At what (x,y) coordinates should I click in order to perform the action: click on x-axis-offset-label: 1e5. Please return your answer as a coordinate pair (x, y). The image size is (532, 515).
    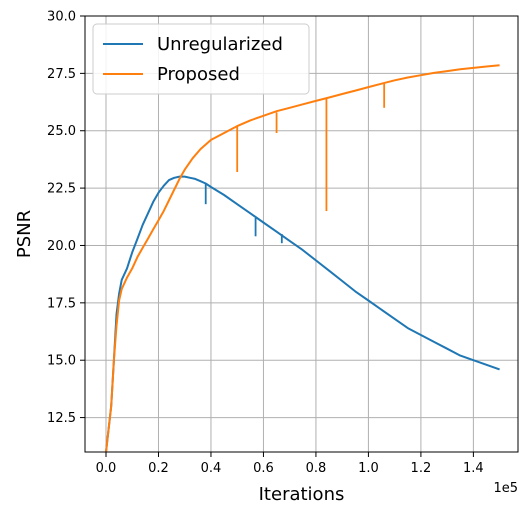
    Looking at the image, I should click on (505, 488).